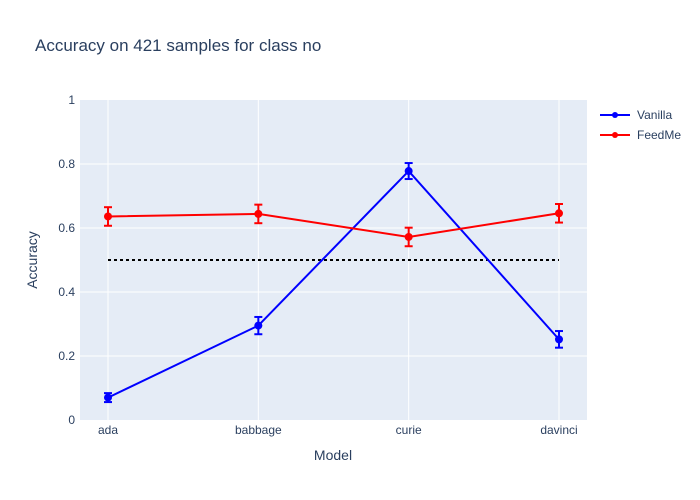 The image size is (700, 500). I want to click on x-axis-ticks: ada babbage curie davinci, so click(338, 430).